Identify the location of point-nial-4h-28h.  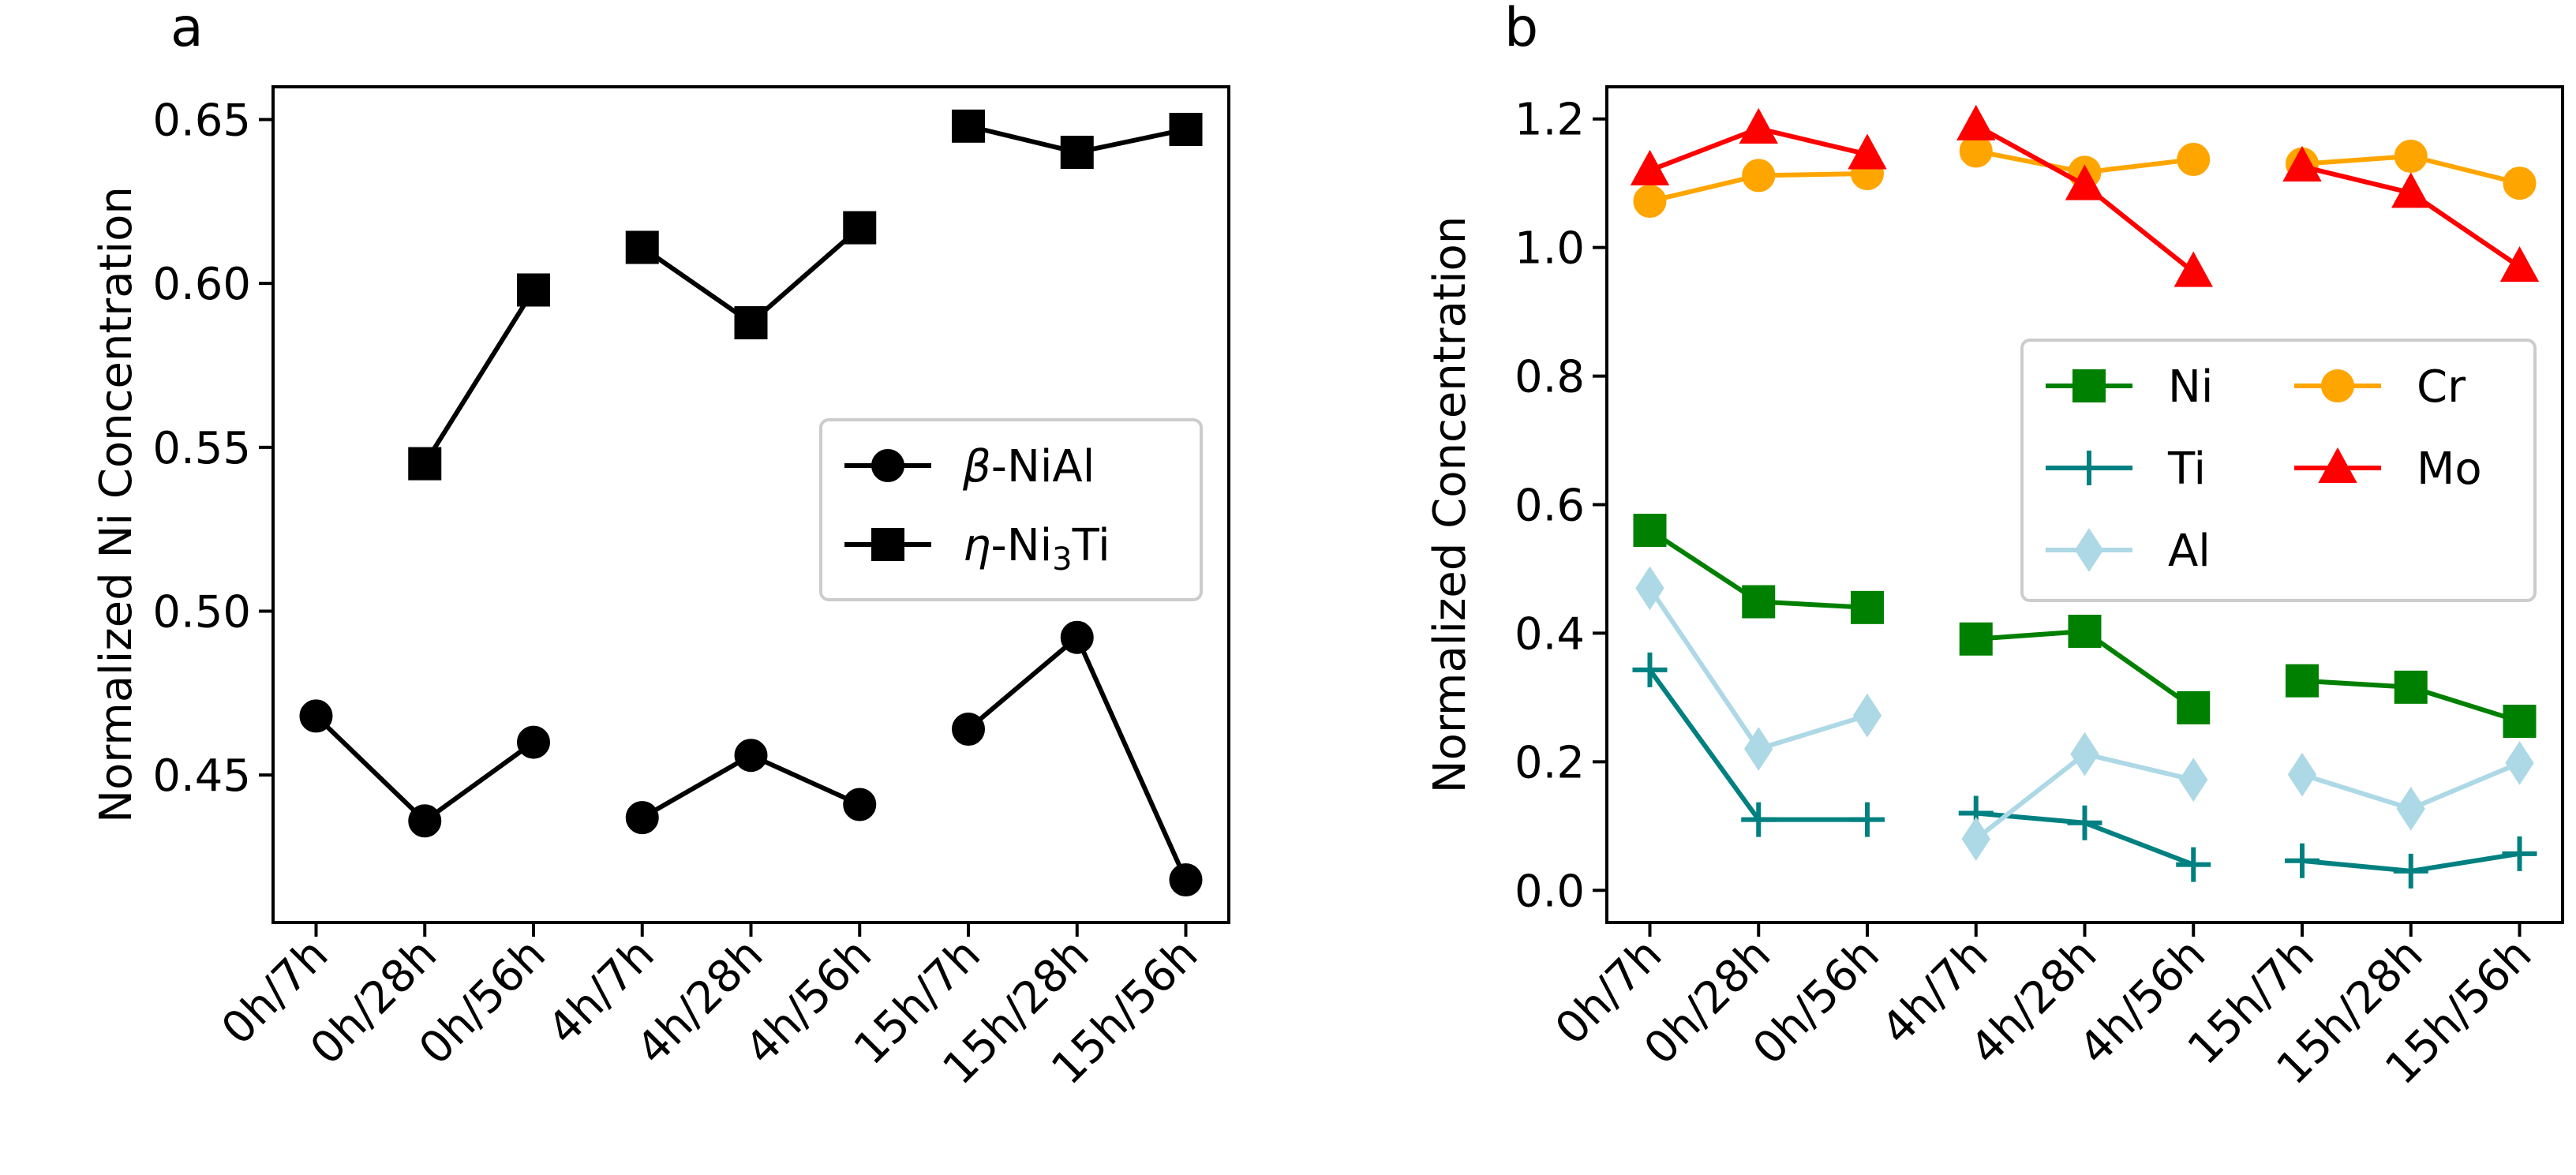
(751, 756).